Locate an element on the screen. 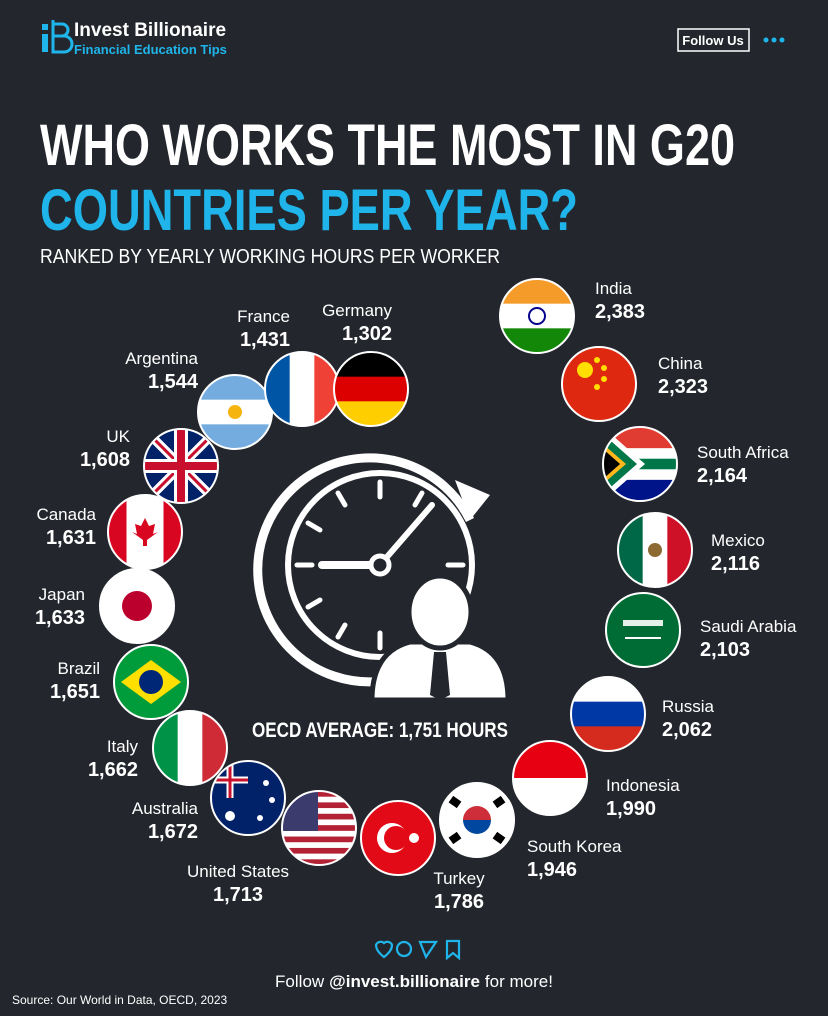 The width and height of the screenshot is (828, 1016). country-name: Mexico is located at coordinates (738, 540).